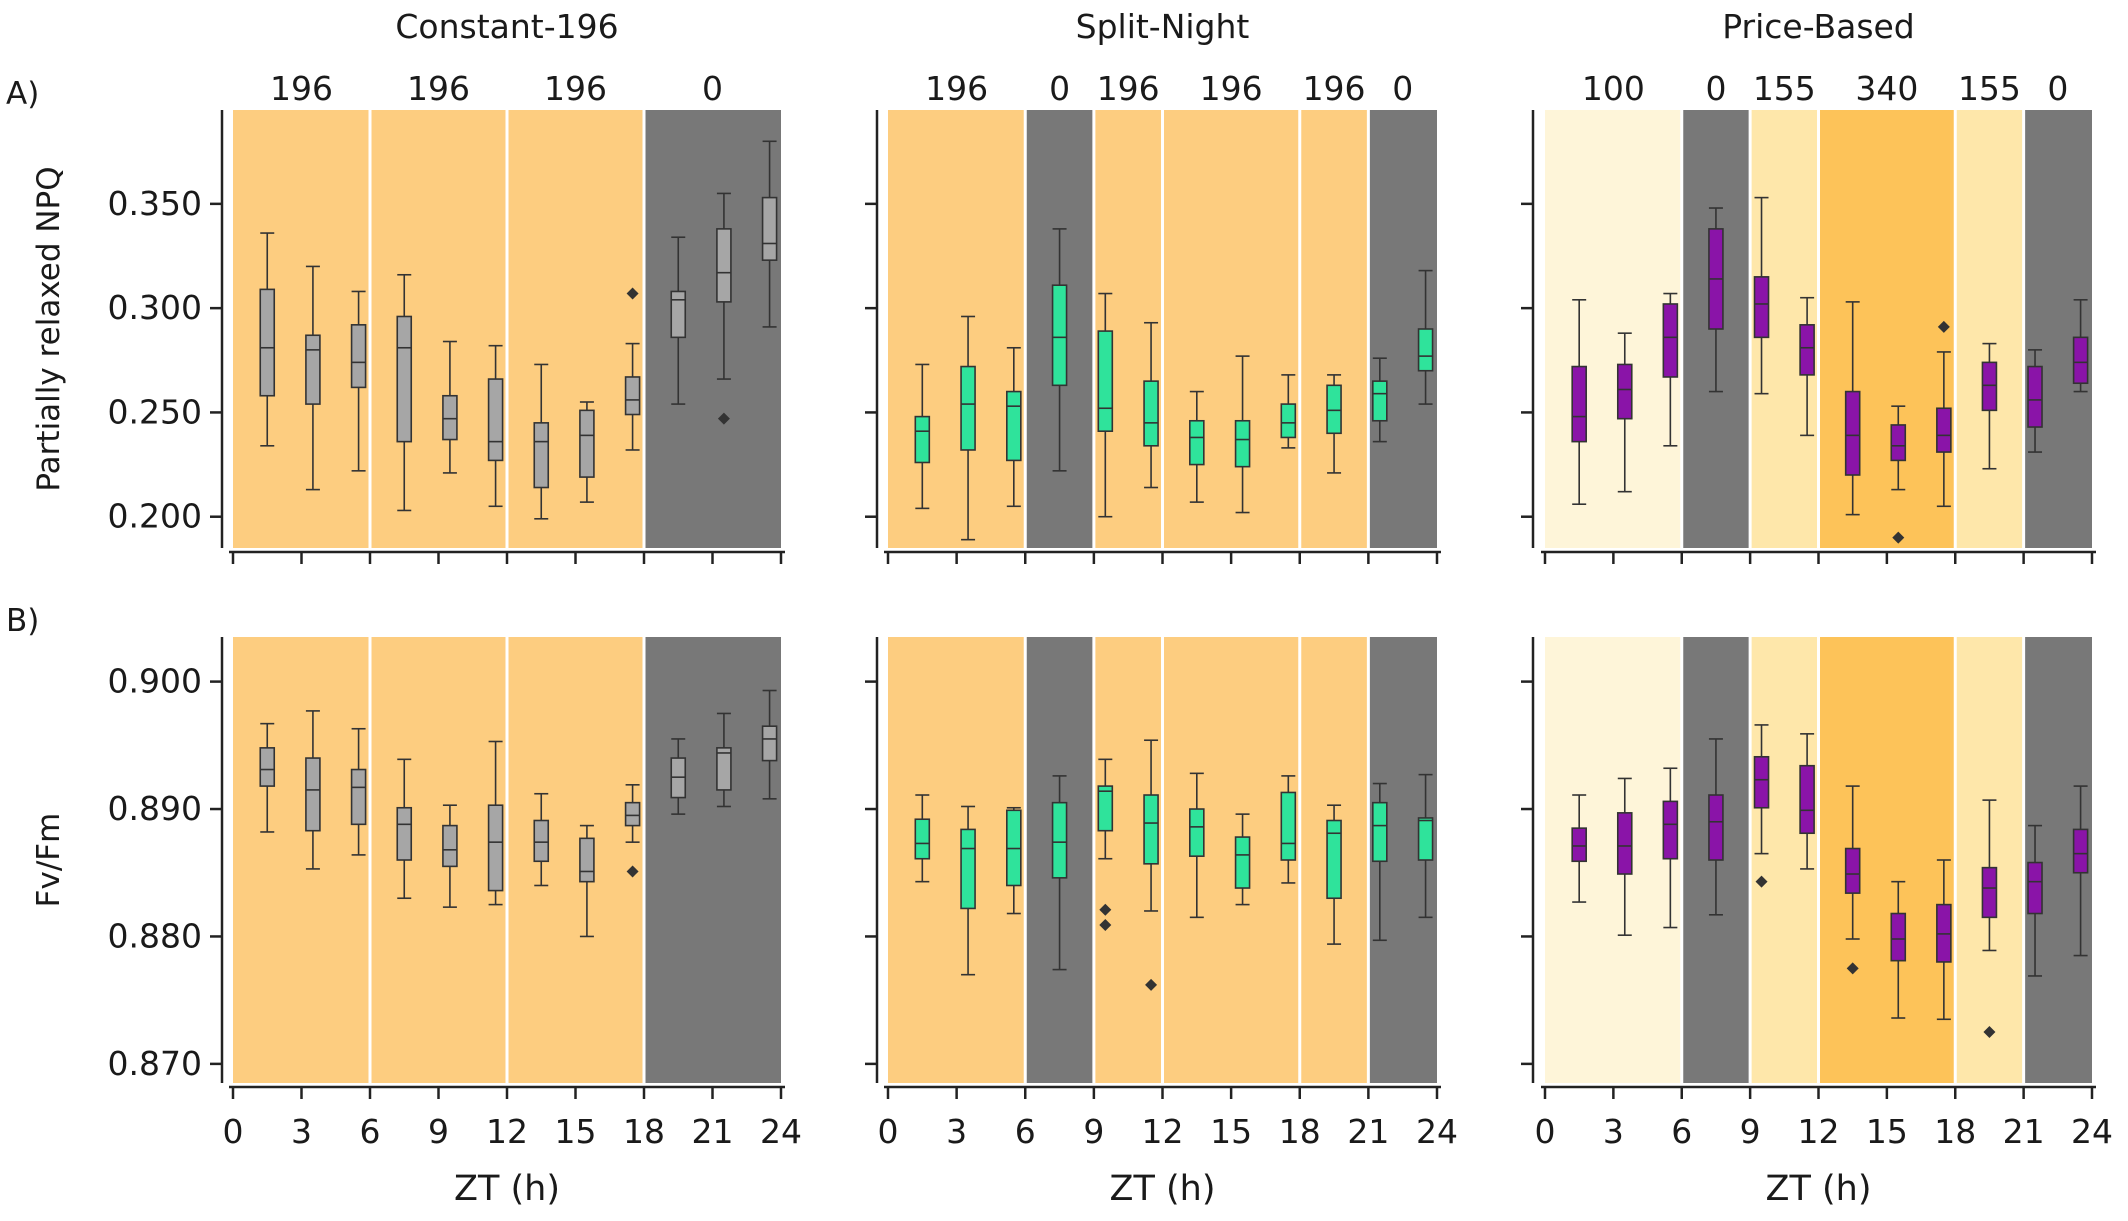 Image resolution: width=2128 pixels, height=1221 pixels. What do you see at coordinates (1025, 1131) in the screenshot?
I see `x-tick-label: 6` at bounding box center [1025, 1131].